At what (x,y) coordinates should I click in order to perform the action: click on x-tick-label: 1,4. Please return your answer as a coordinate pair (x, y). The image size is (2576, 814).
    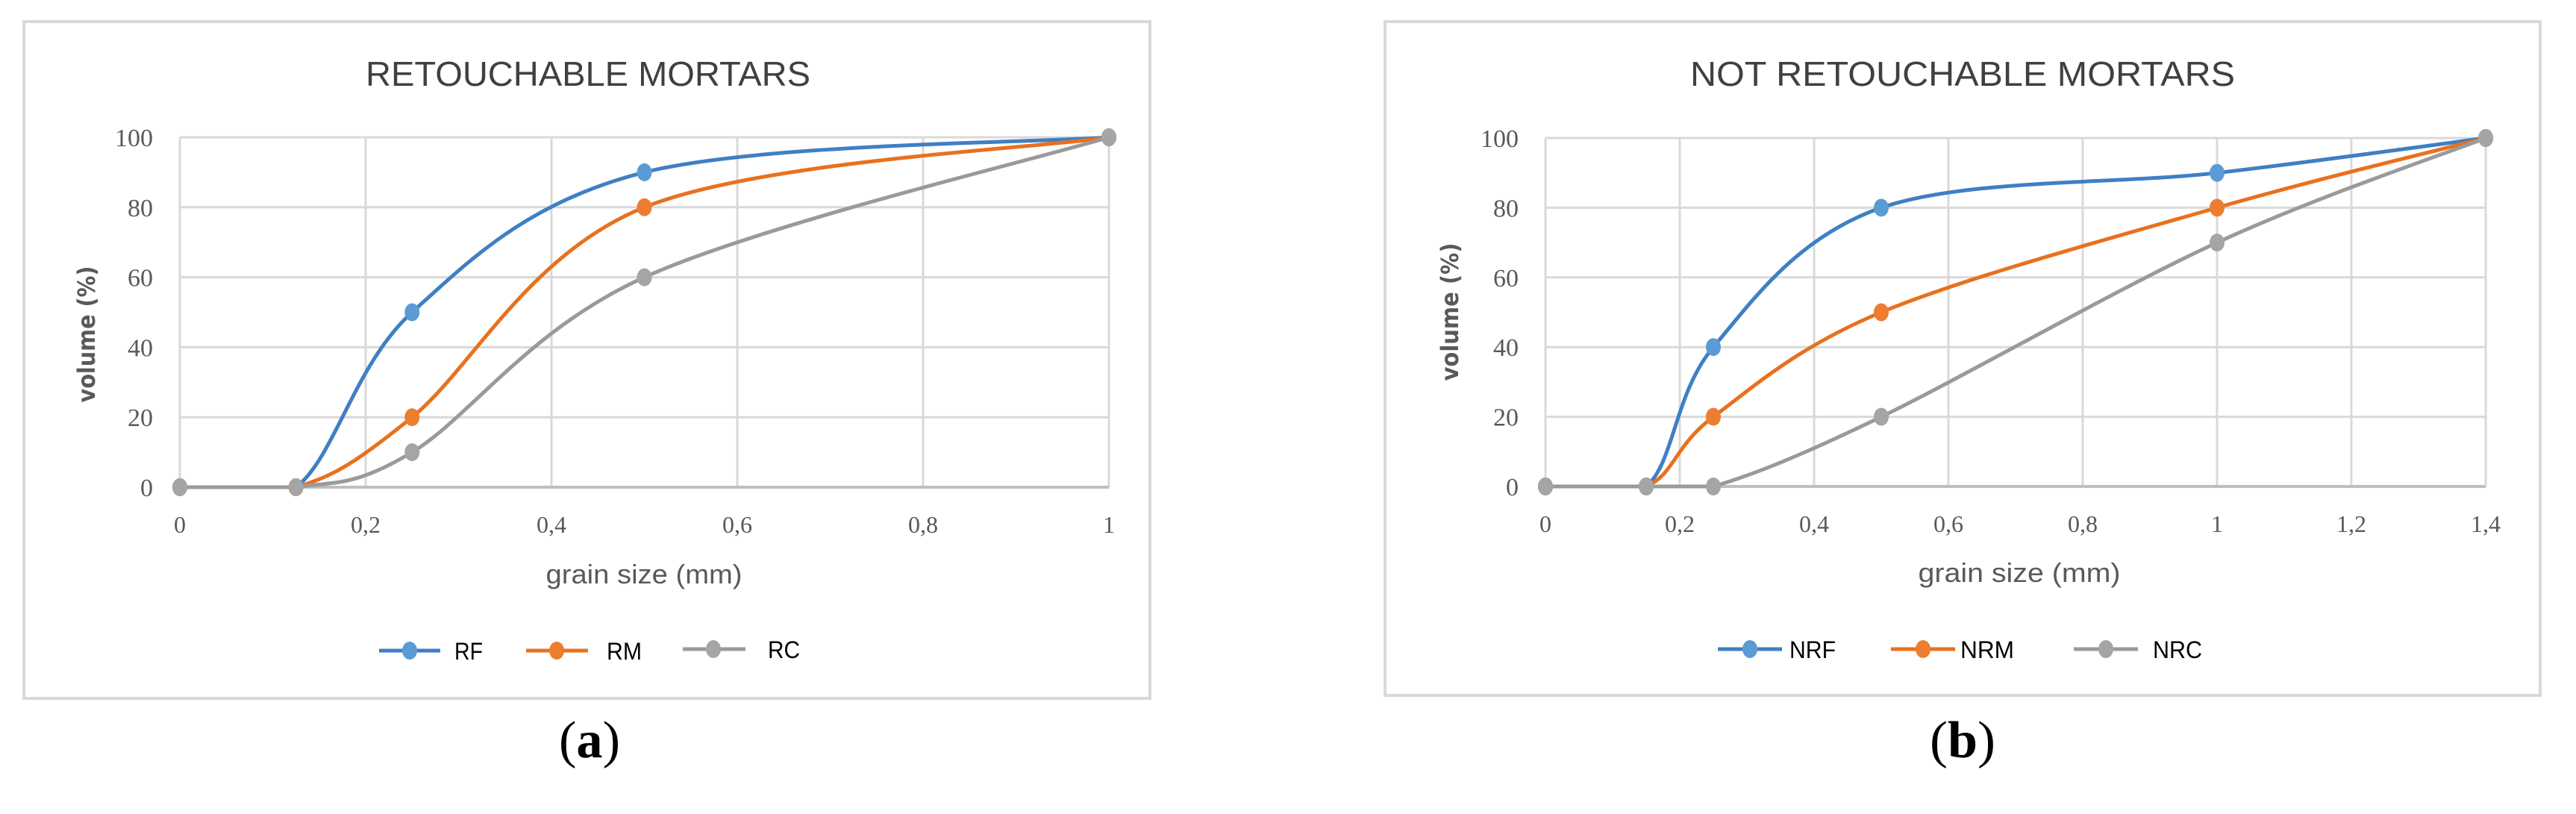
    Looking at the image, I should click on (2486, 523).